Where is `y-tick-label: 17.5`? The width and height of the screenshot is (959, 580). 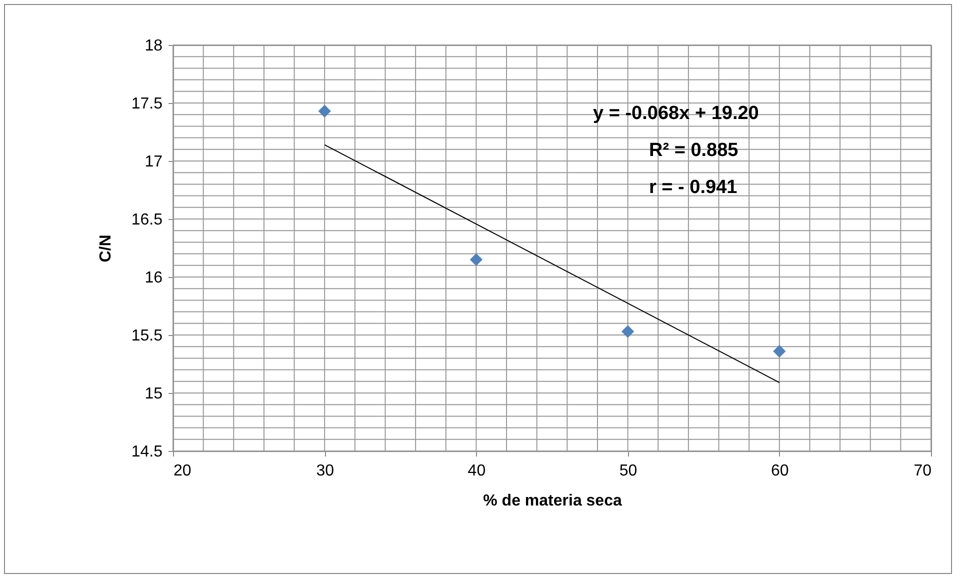 y-tick-label: 17.5 is located at coordinates (147, 104).